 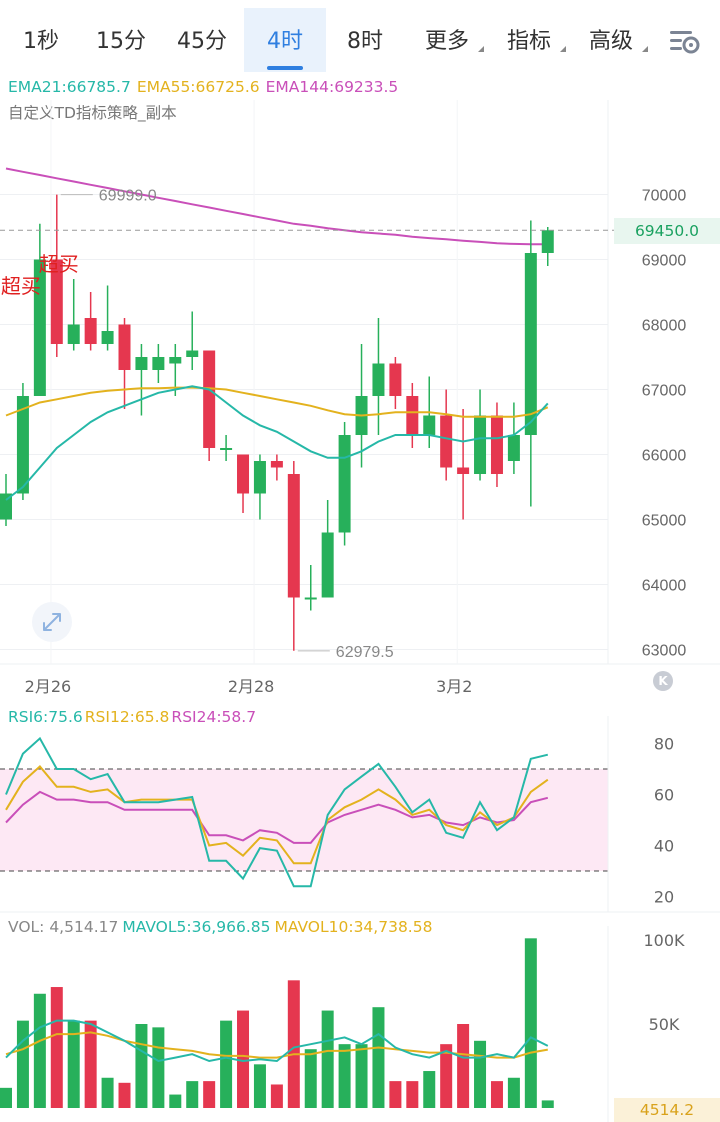 I want to click on strategy-label: 自定义TD指标策略_副本, so click(x=92, y=113).